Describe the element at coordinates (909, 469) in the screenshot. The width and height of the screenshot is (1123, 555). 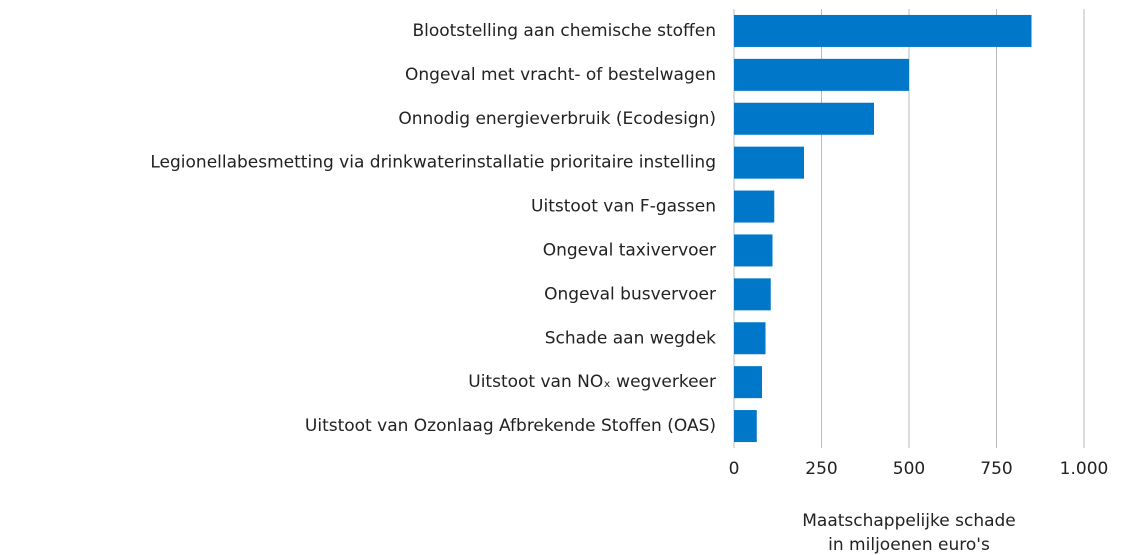
I see `x-tick-label: 500` at that location.